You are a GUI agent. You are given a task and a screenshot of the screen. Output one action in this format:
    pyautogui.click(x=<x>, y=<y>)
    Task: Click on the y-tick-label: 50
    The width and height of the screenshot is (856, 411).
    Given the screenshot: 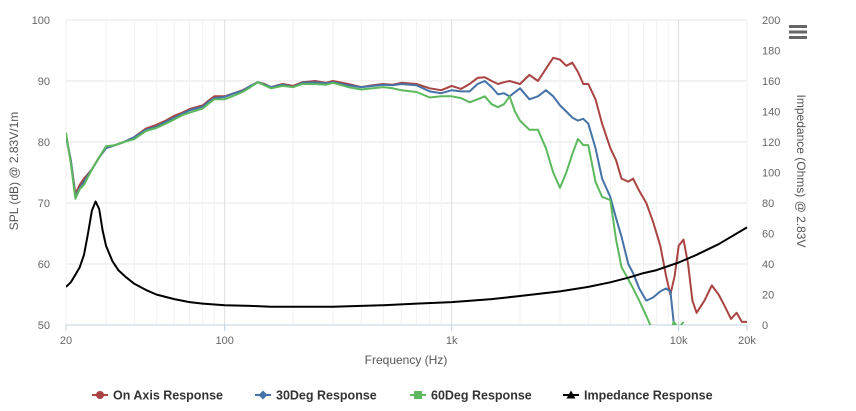 What is the action you would take?
    pyautogui.click(x=44, y=326)
    